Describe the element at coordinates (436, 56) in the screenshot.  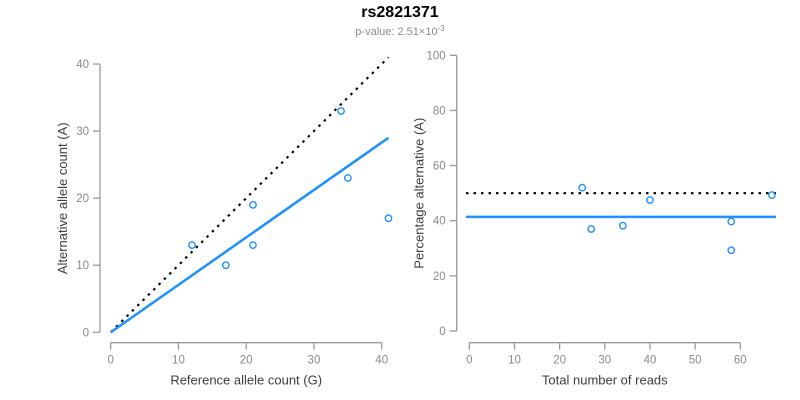
I see `y-tick-label: 100` at that location.